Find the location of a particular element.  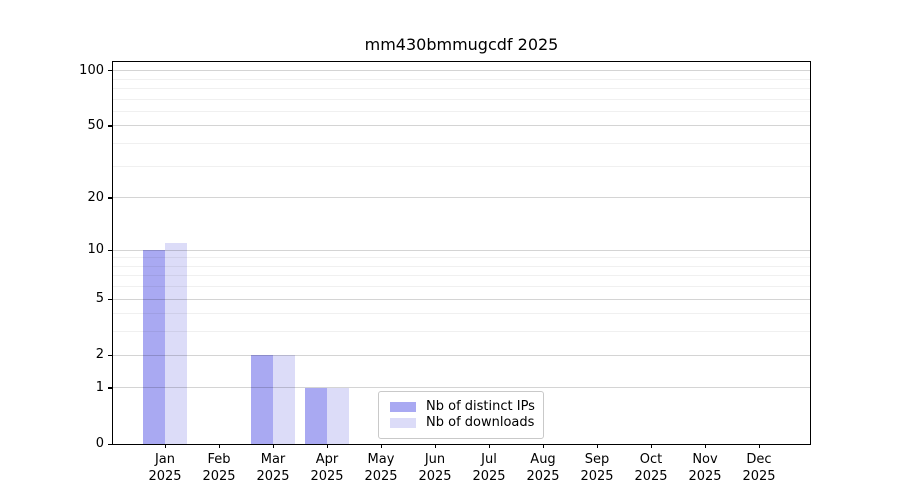

x-tick-label-aug: Aug 2025 is located at coordinates (543, 468).